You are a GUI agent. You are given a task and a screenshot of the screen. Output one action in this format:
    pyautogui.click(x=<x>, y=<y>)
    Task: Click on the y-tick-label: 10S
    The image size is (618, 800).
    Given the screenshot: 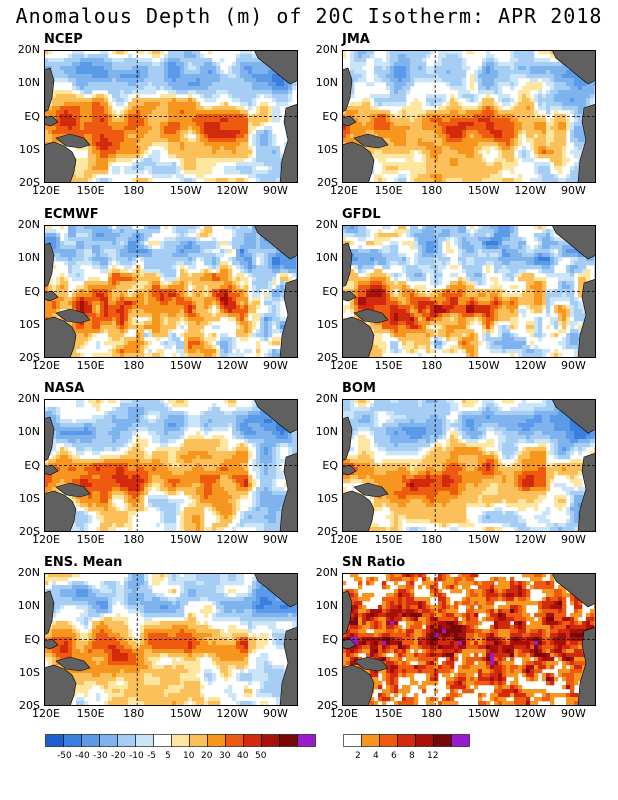 What is the action you would take?
    pyautogui.click(x=29, y=498)
    